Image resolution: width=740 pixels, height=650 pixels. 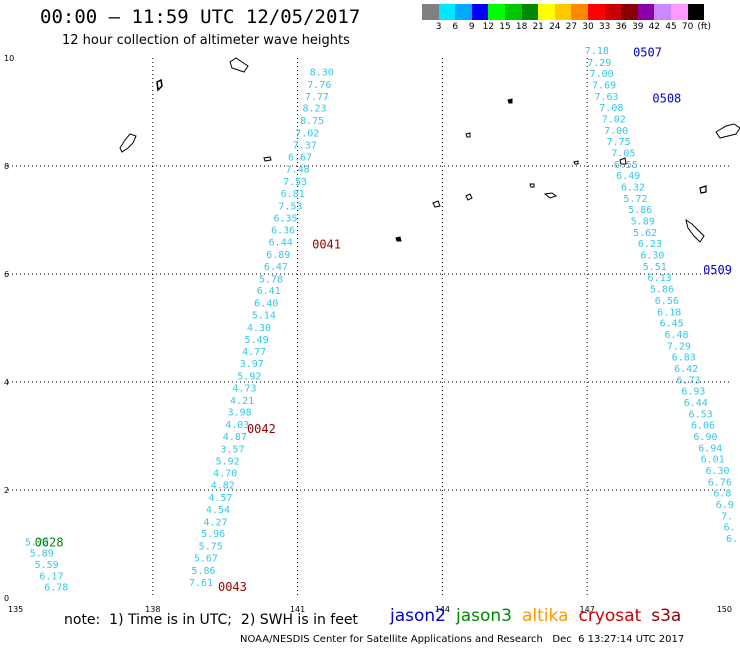 What do you see at coordinates (240, 413) in the screenshot?
I see `wave-height-value: 3.98` at bounding box center [240, 413].